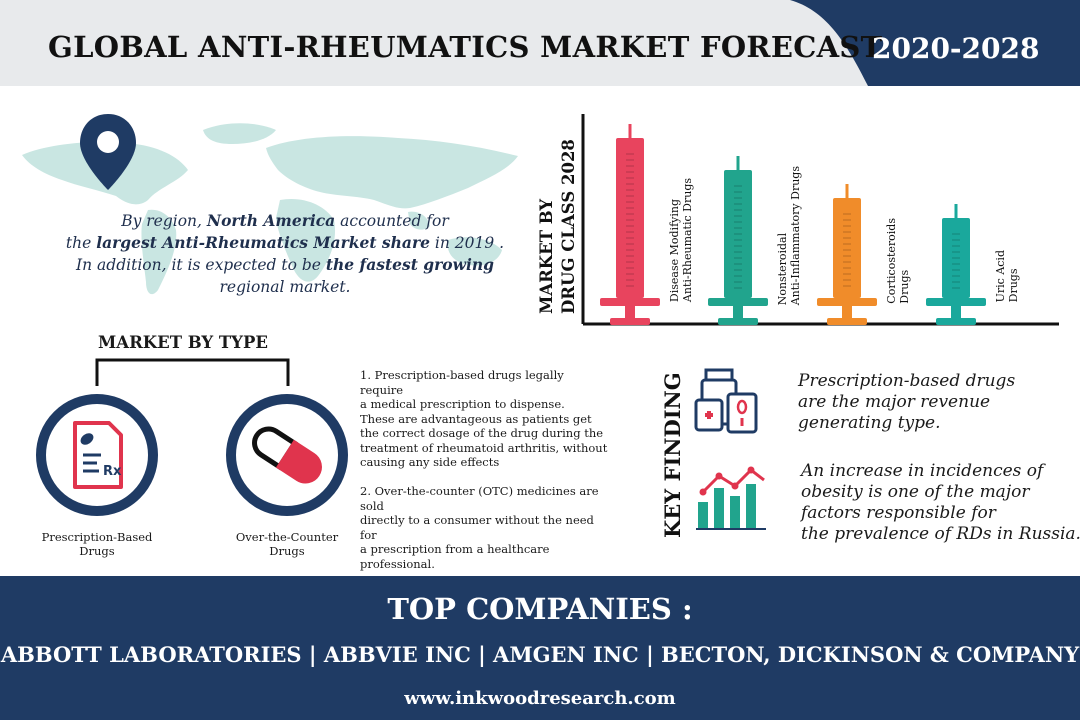  I want to click on drug-label-nsaid: Nonsteroidal Anti-Inflammatory Drugs, so click(789, 236).